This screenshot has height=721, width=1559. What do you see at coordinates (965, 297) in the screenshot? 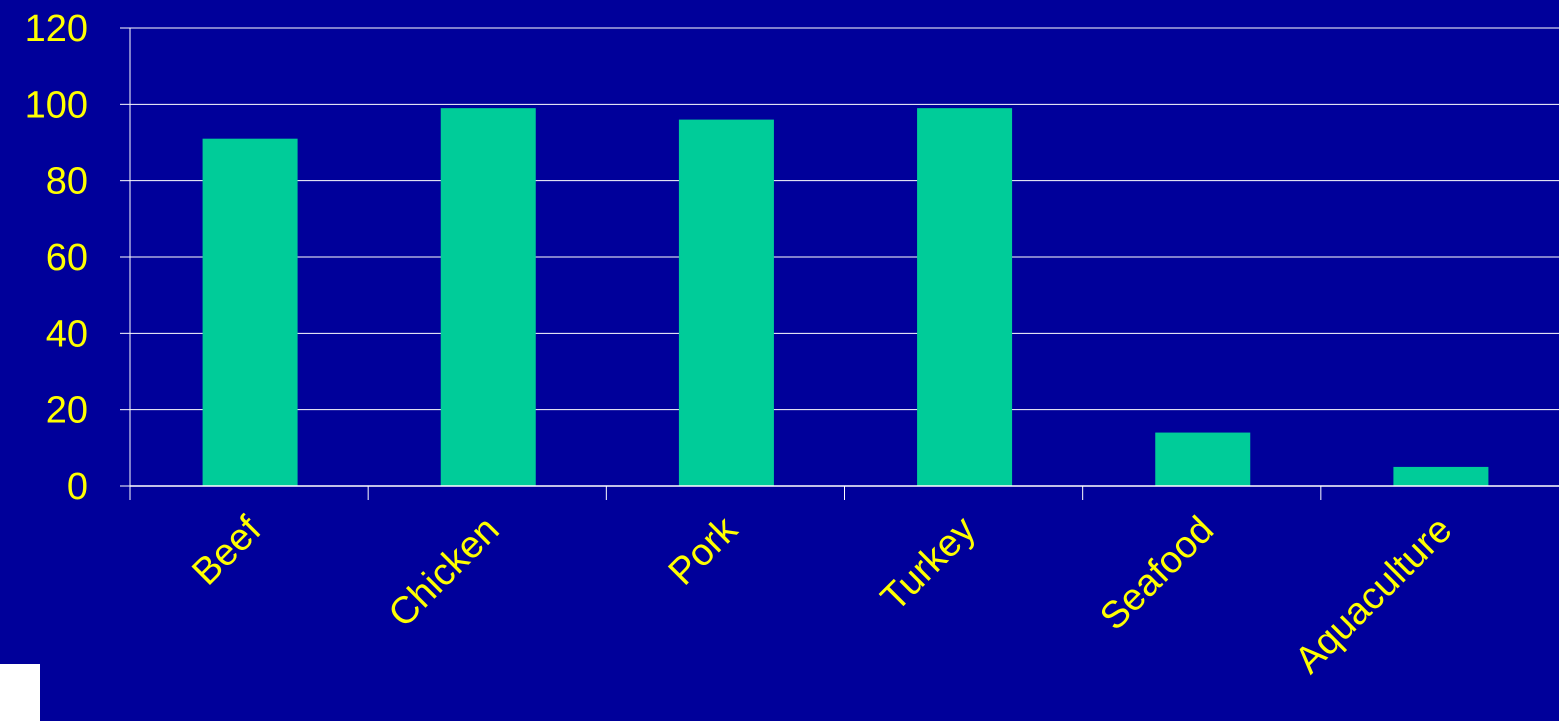
I see `bar-turkey` at bounding box center [965, 297].